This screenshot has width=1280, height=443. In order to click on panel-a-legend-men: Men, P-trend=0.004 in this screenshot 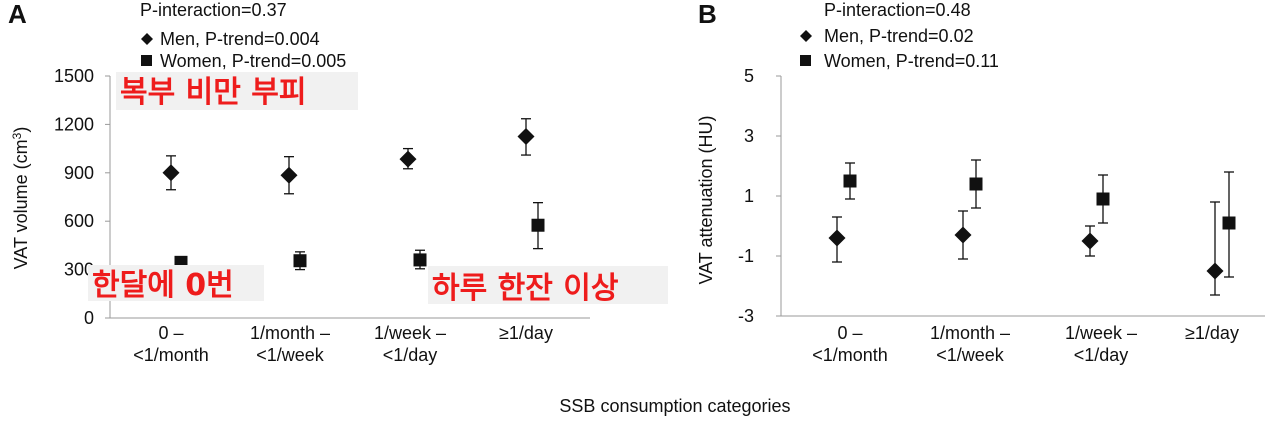, I will do `click(240, 39)`.